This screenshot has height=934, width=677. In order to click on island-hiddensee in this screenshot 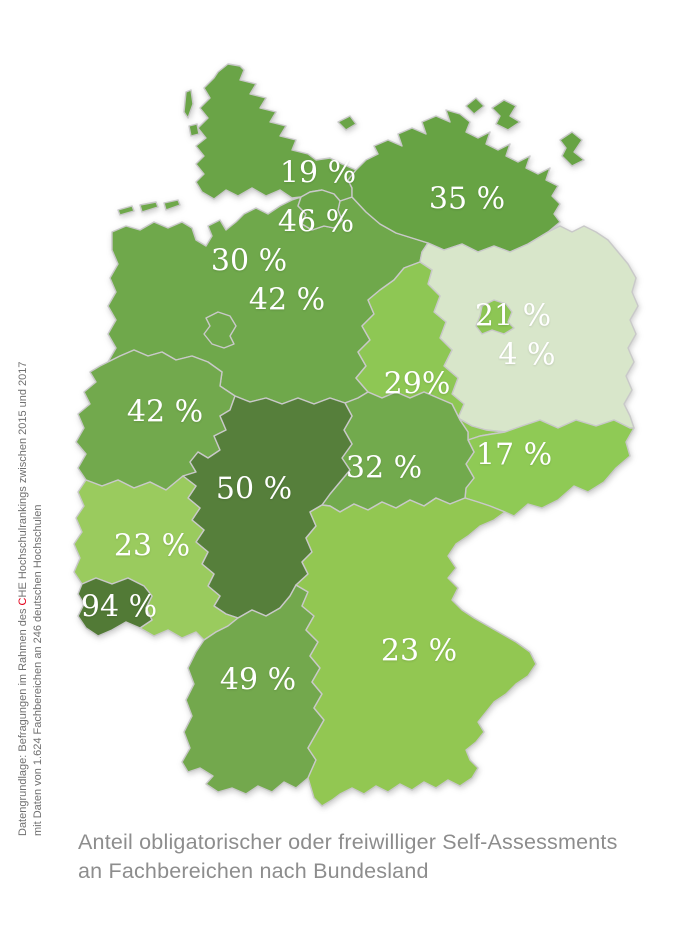, I will do `click(475, 106)`.